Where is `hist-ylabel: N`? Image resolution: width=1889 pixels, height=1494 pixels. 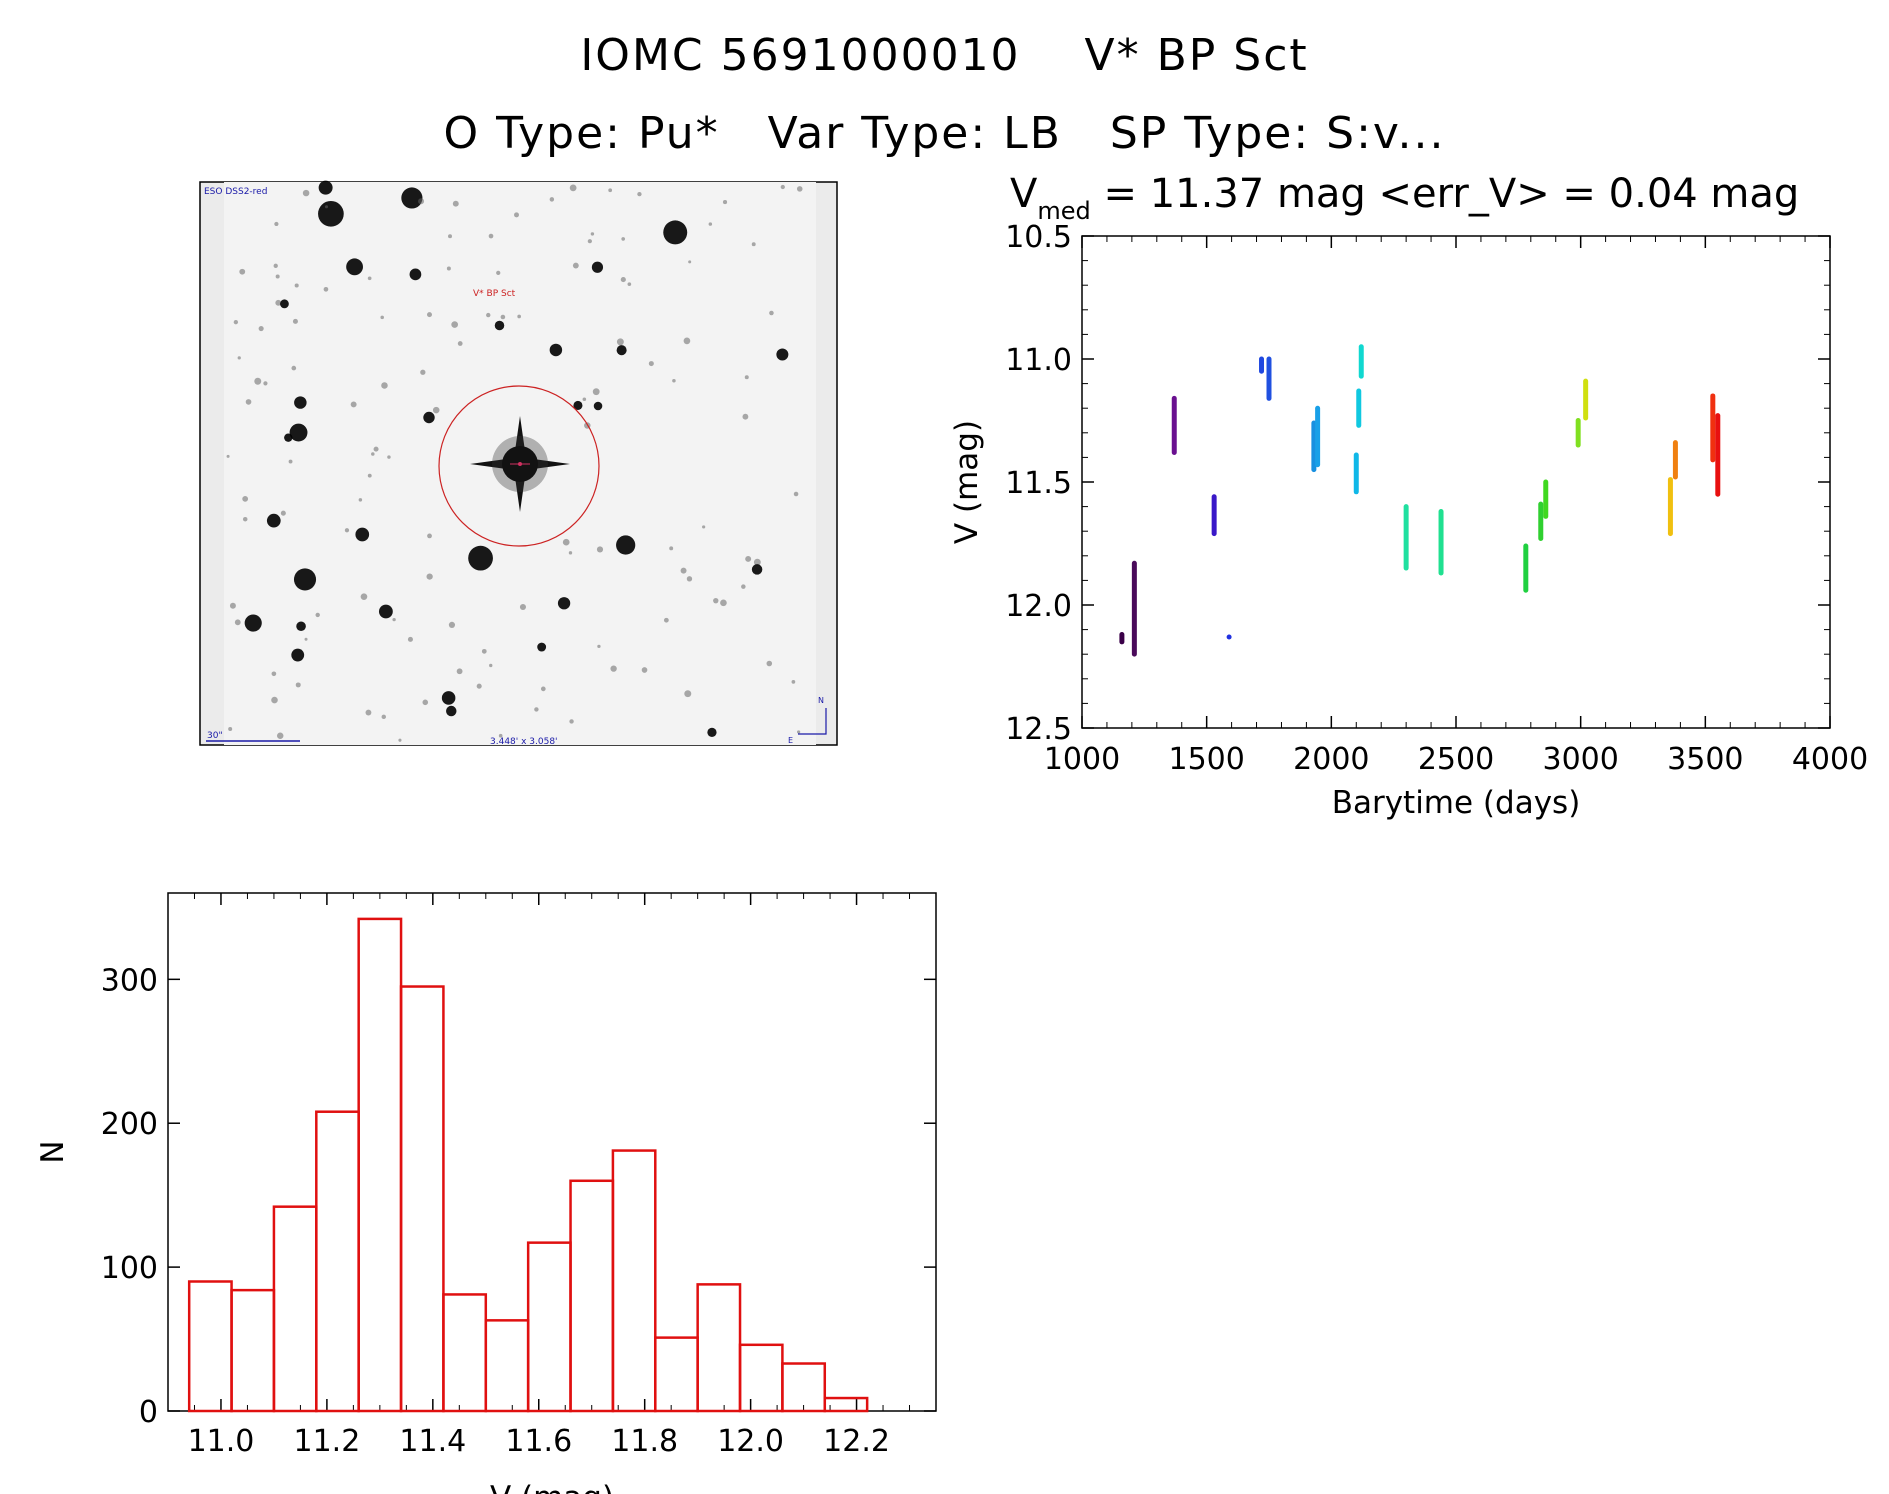 hist-ylabel: N is located at coordinates (53, 1151).